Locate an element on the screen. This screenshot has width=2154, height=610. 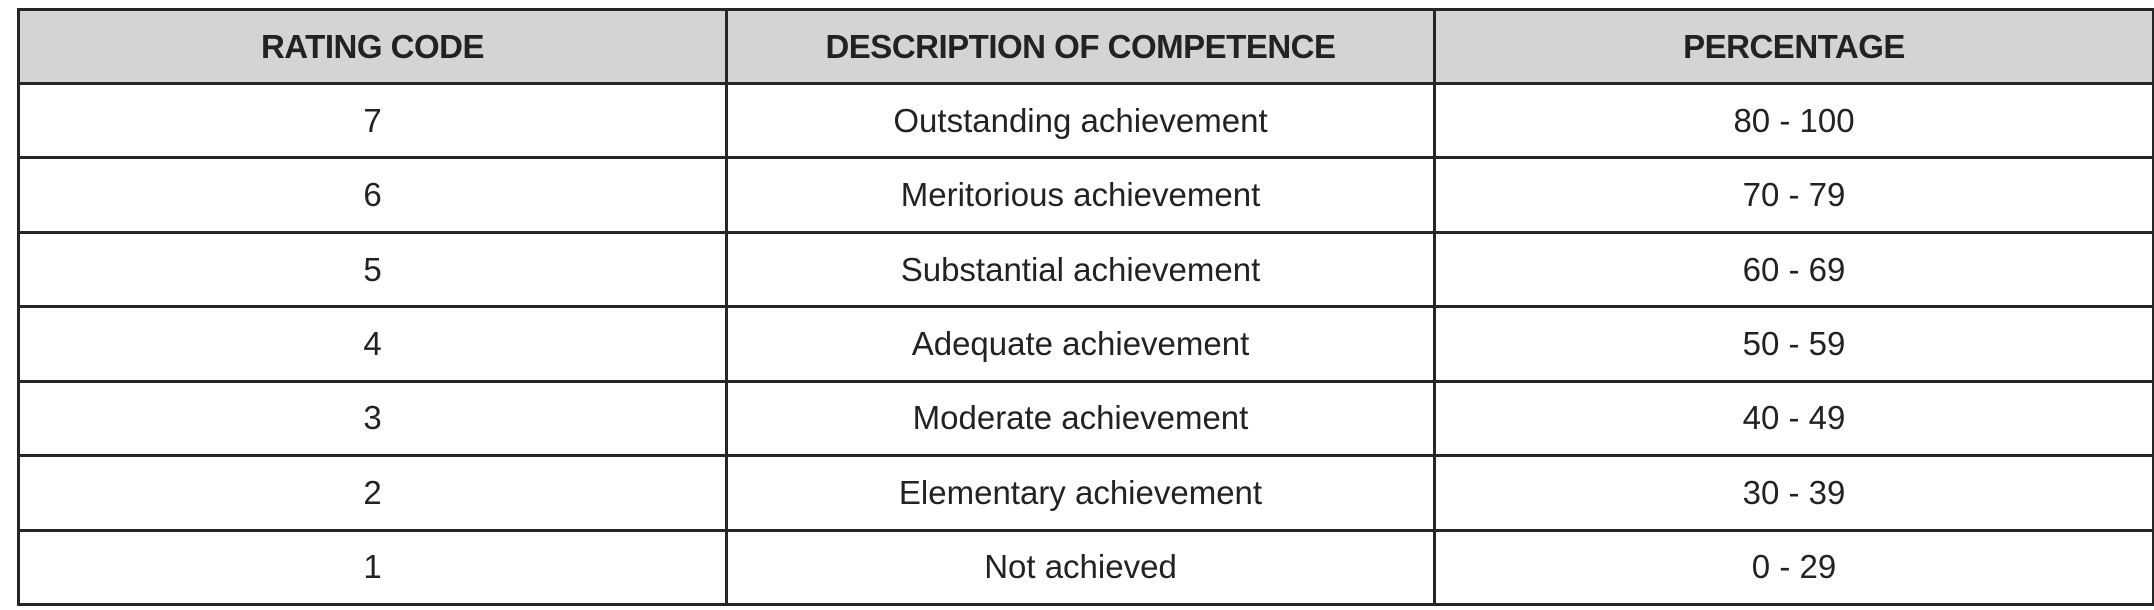
rating-code-cell: 6 is located at coordinates (372, 195).